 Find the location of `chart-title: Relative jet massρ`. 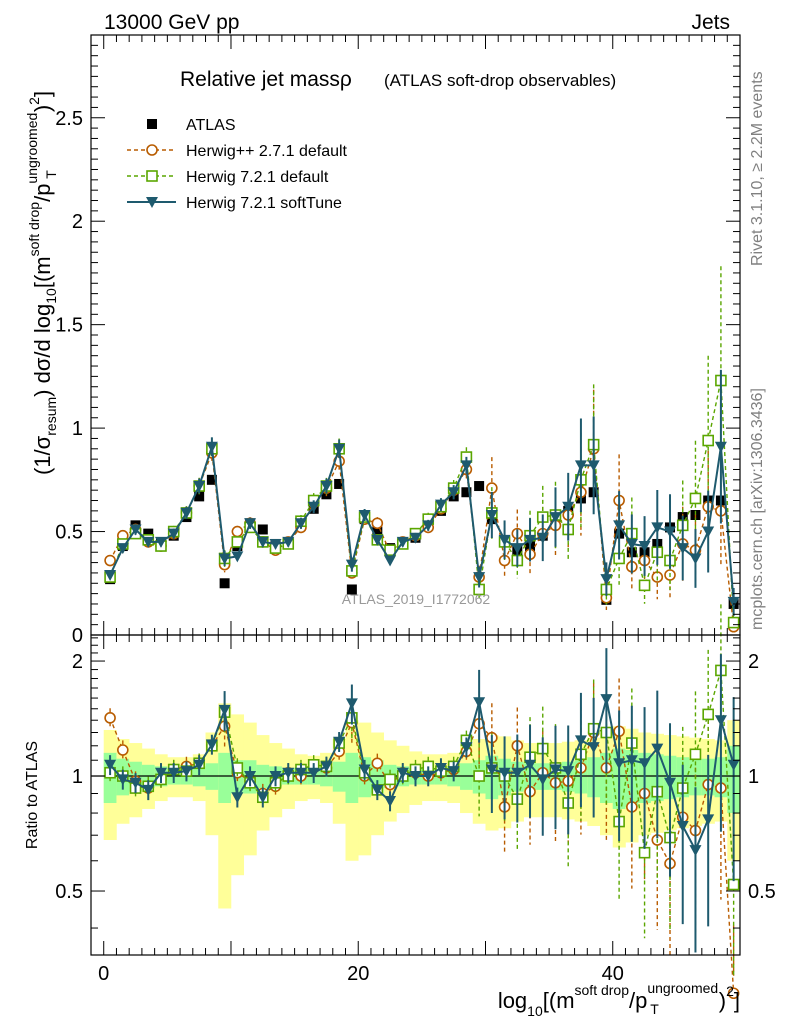

chart-title: Relative jet massρ is located at coordinates (266, 79).